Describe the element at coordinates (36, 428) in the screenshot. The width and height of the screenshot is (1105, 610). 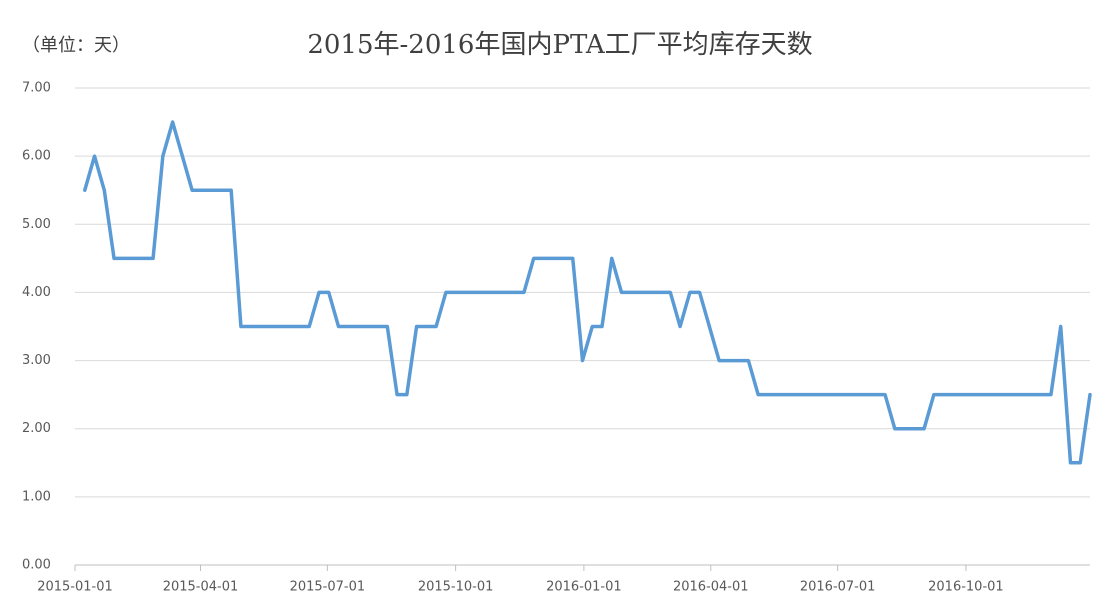
I see `y-tick-label: 2.00` at that location.